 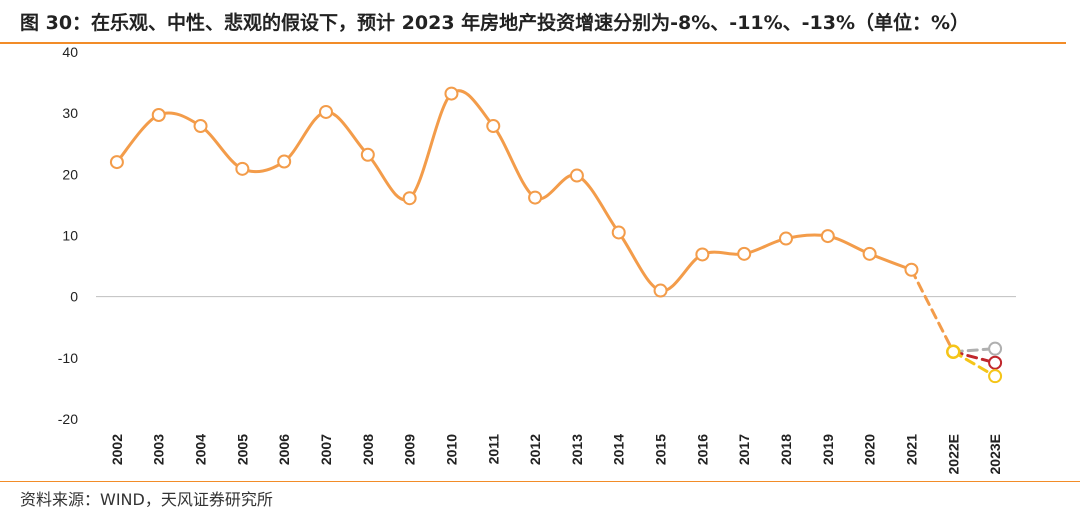 What do you see at coordinates (911, 449) in the screenshot?
I see `x-tick-label: 2021` at bounding box center [911, 449].